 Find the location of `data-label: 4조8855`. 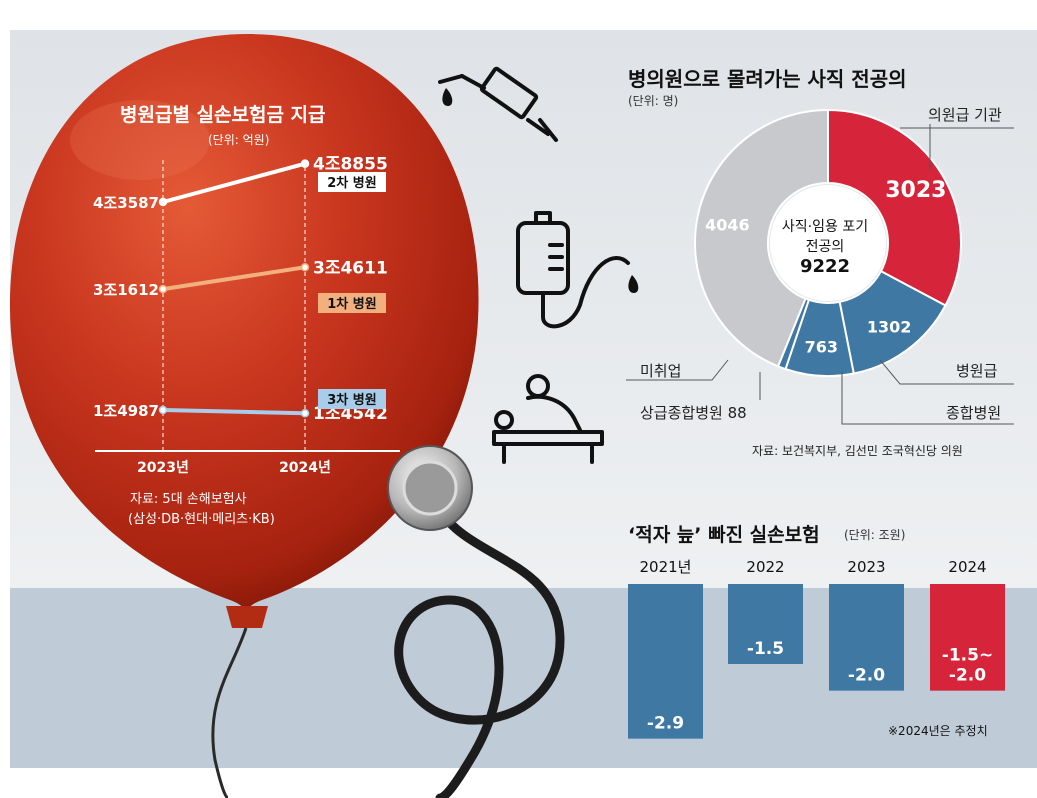

data-label: 4조8855 is located at coordinates (350, 165).